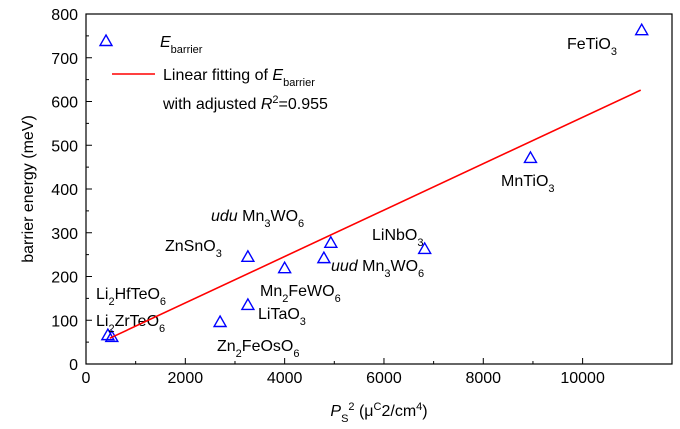 The width and height of the screenshot is (680, 429). Describe the element at coordinates (64, 15) in the screenshot. I see `y-tick-label: 800` at that location.